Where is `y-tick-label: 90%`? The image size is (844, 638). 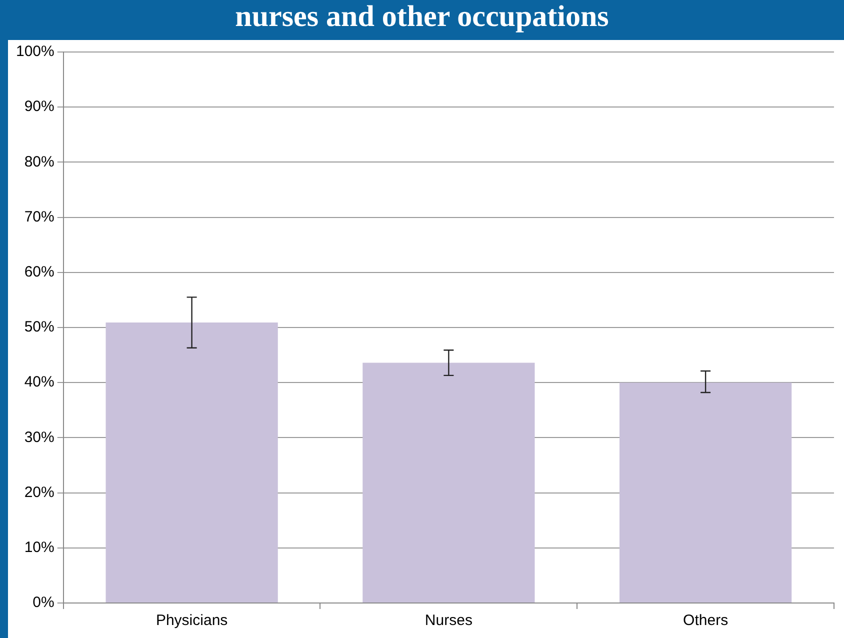
y-tick-label: 90% is located at coordinates (39, 107).